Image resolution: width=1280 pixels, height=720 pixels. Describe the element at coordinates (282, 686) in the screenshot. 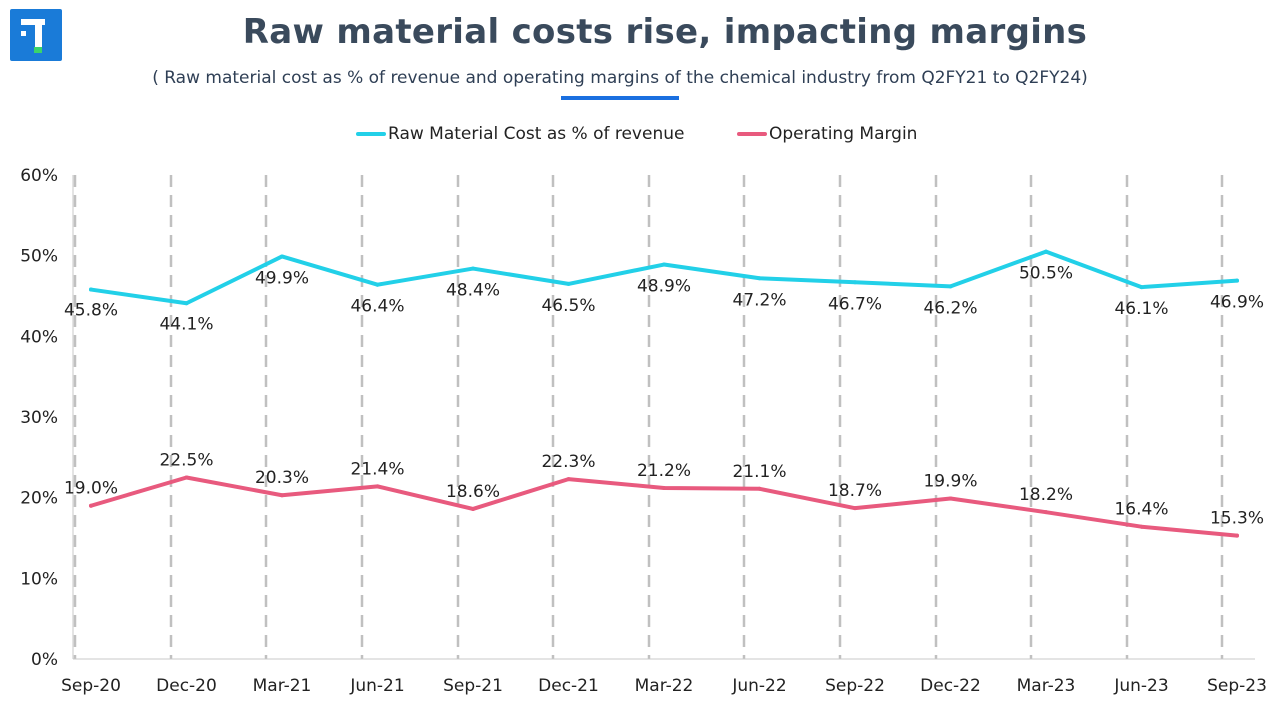

I see `x-tick-label-mar-21: Mar-21` at that location.